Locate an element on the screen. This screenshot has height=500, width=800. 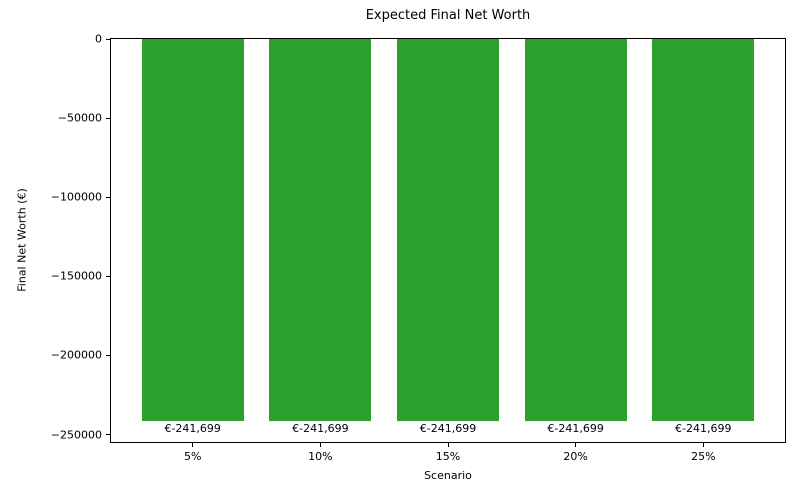
y-axis-label: Final Net Worth (€) is located at coordinates (22, 240).